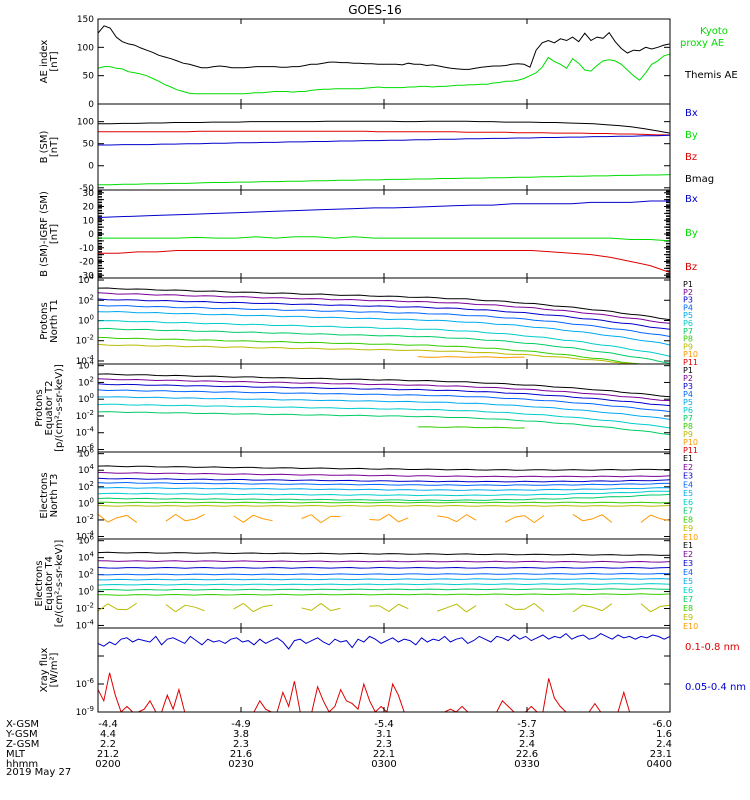  What do you see at coordinates (691, 135) in the screenshot?
I see `legend-label: By` at bounding box center [691, 135].